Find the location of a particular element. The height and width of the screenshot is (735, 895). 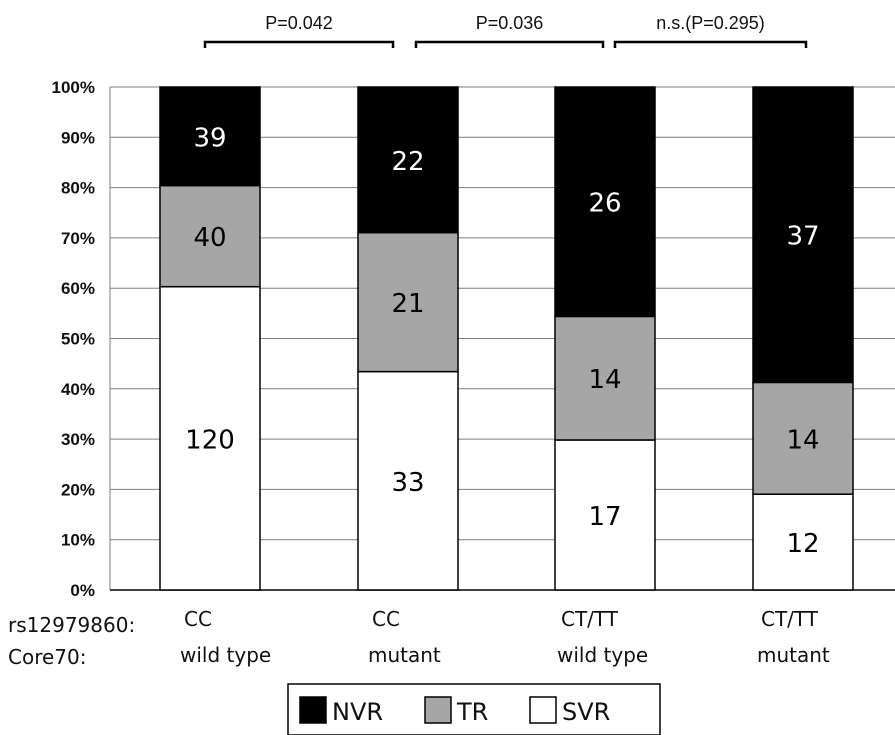

bar-value-label: 39 is located at coordinates (209, 138).